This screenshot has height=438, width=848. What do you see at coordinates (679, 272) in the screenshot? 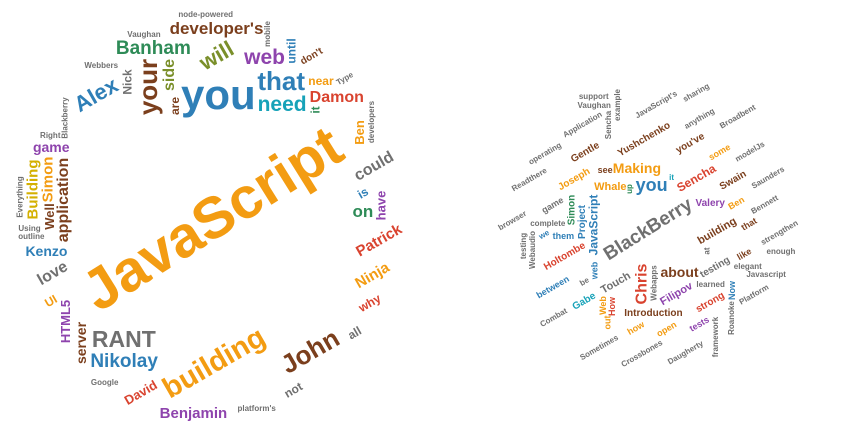
I see `word-about: about` at bounding box center [679, 272].